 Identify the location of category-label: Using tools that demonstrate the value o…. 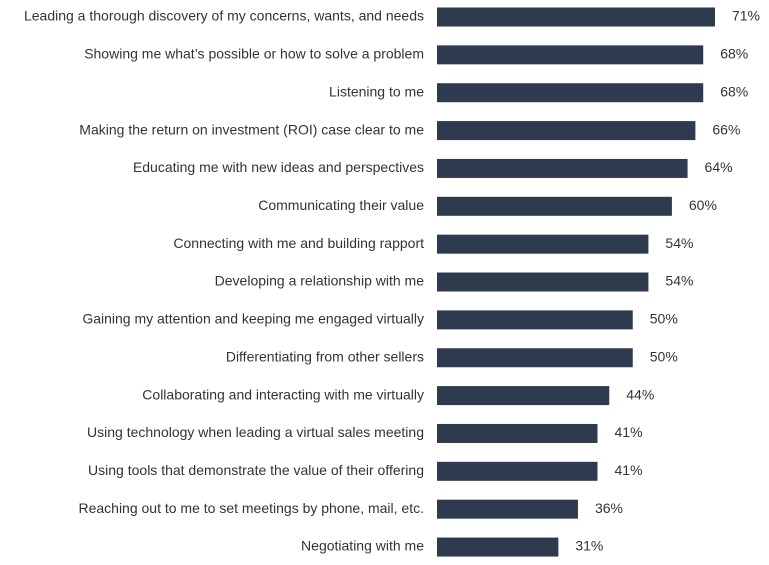
(256, 470).